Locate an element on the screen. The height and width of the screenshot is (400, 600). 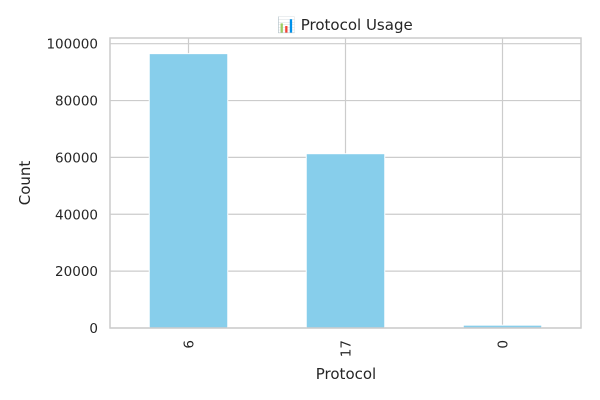
y-tick-label: 0 is located at coordinates (93, 329).